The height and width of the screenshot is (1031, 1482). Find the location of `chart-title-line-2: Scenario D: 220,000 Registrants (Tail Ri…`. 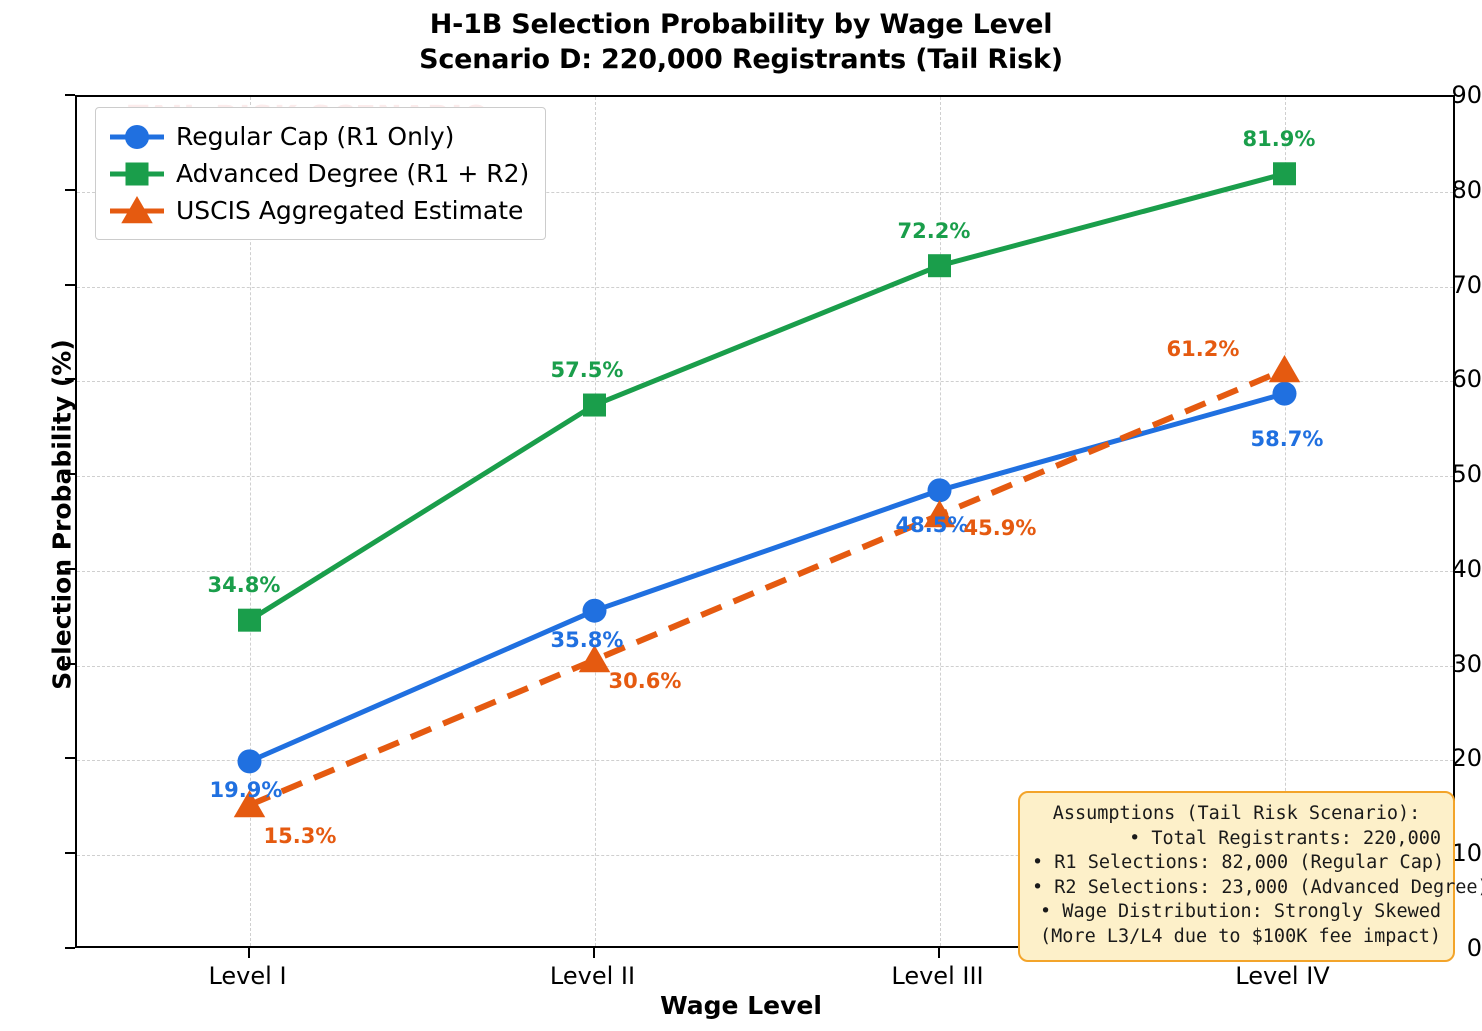

chart-title-line-2: Scenario D: 220,000 Registrants (Tail Ri… is located at coordinates (741, 59).